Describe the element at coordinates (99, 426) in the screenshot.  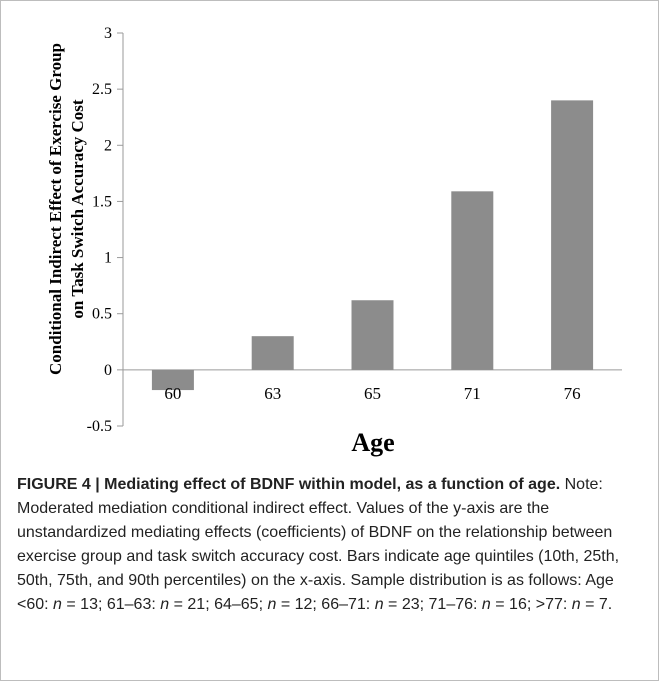
I see `y-tick-label: -0.5` at that location.